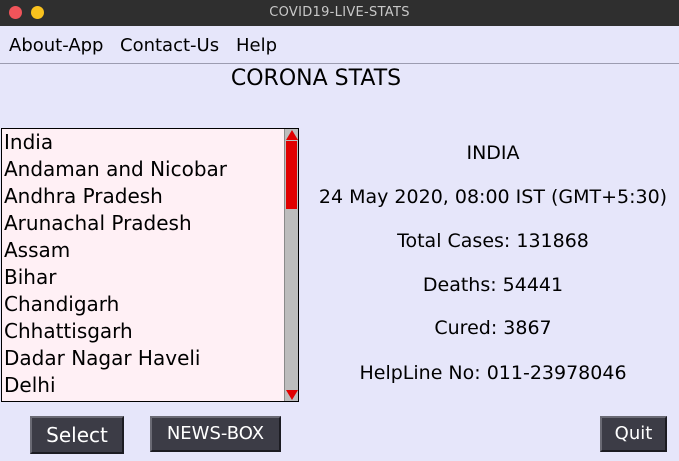  I want to click on scrollbar-thumb, so click(291, 175).